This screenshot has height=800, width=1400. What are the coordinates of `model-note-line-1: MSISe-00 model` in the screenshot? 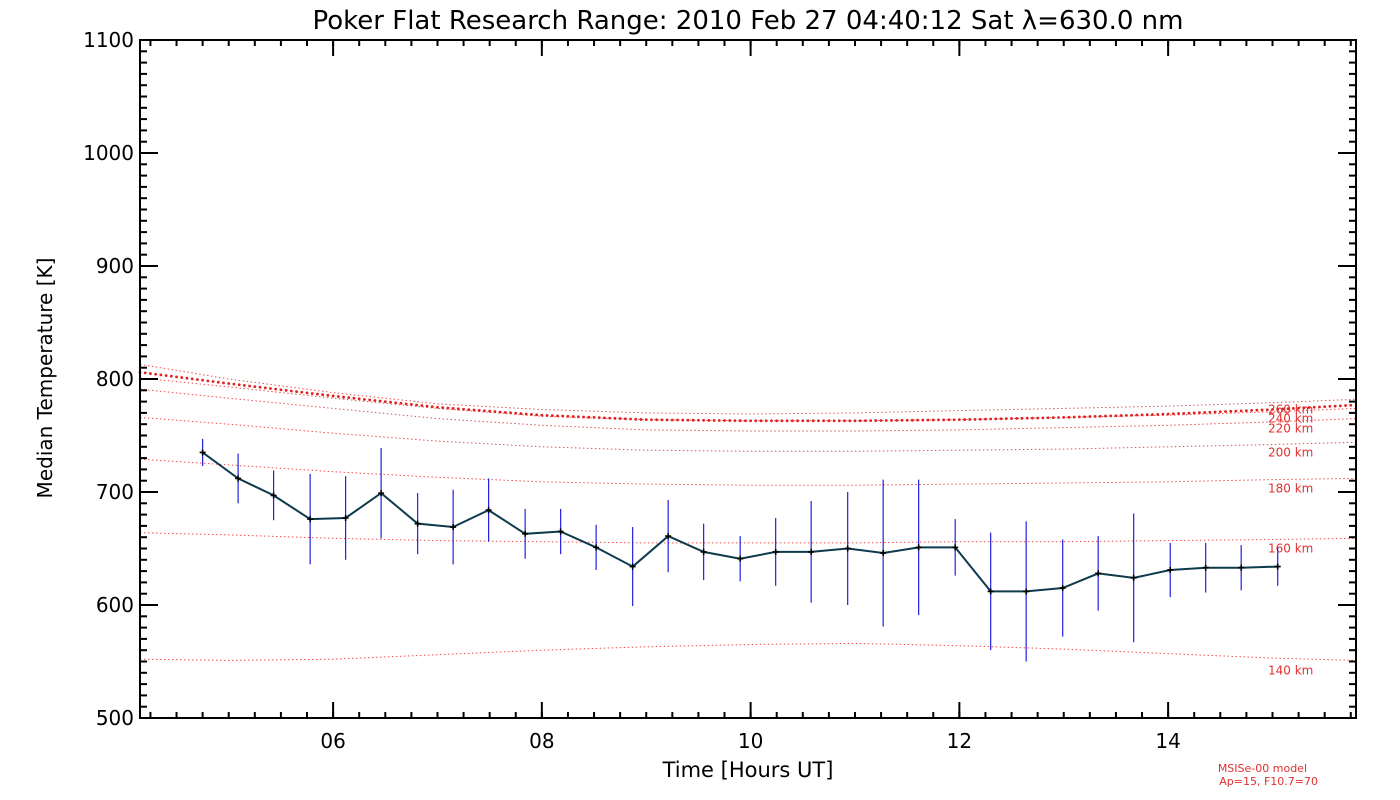 It's located at (1262, 768).